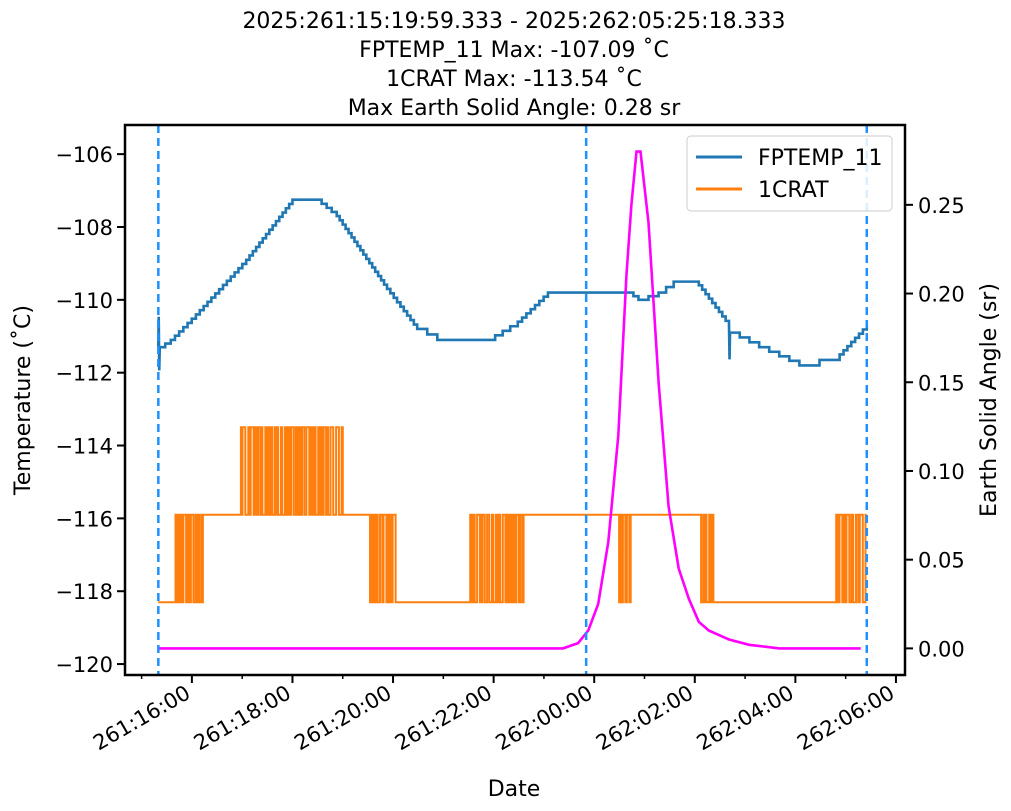  What do you see at coordinates (84, 447) in the screenshot?
I see `y-tick-label: −114` at bounding box center [84, 447].